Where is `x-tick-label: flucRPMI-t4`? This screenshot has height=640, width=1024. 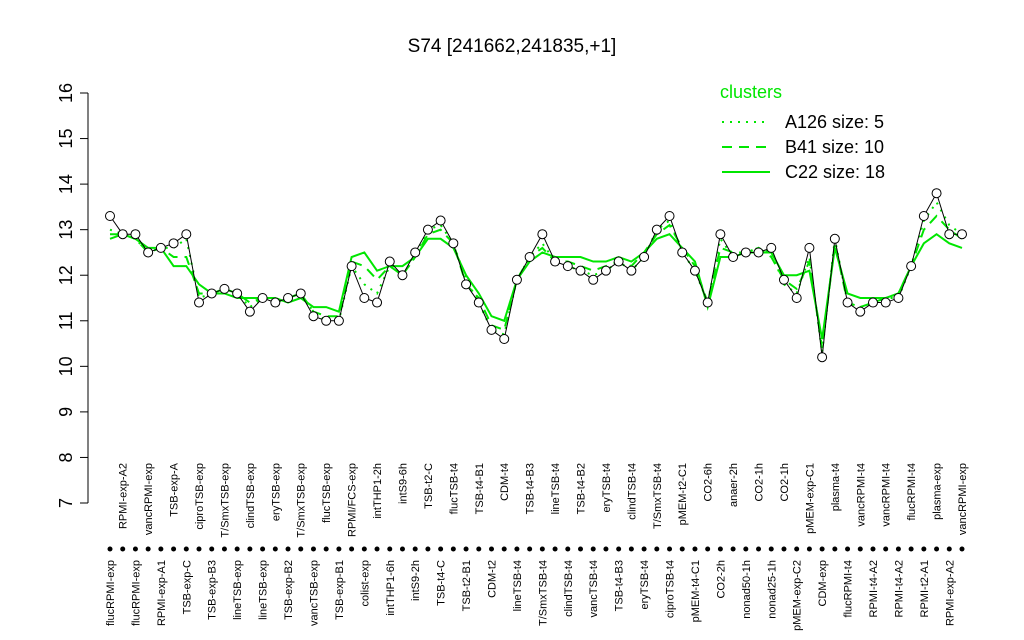 x-tick-label: flucRPMI-t4 is located at coordinates (849, 588).